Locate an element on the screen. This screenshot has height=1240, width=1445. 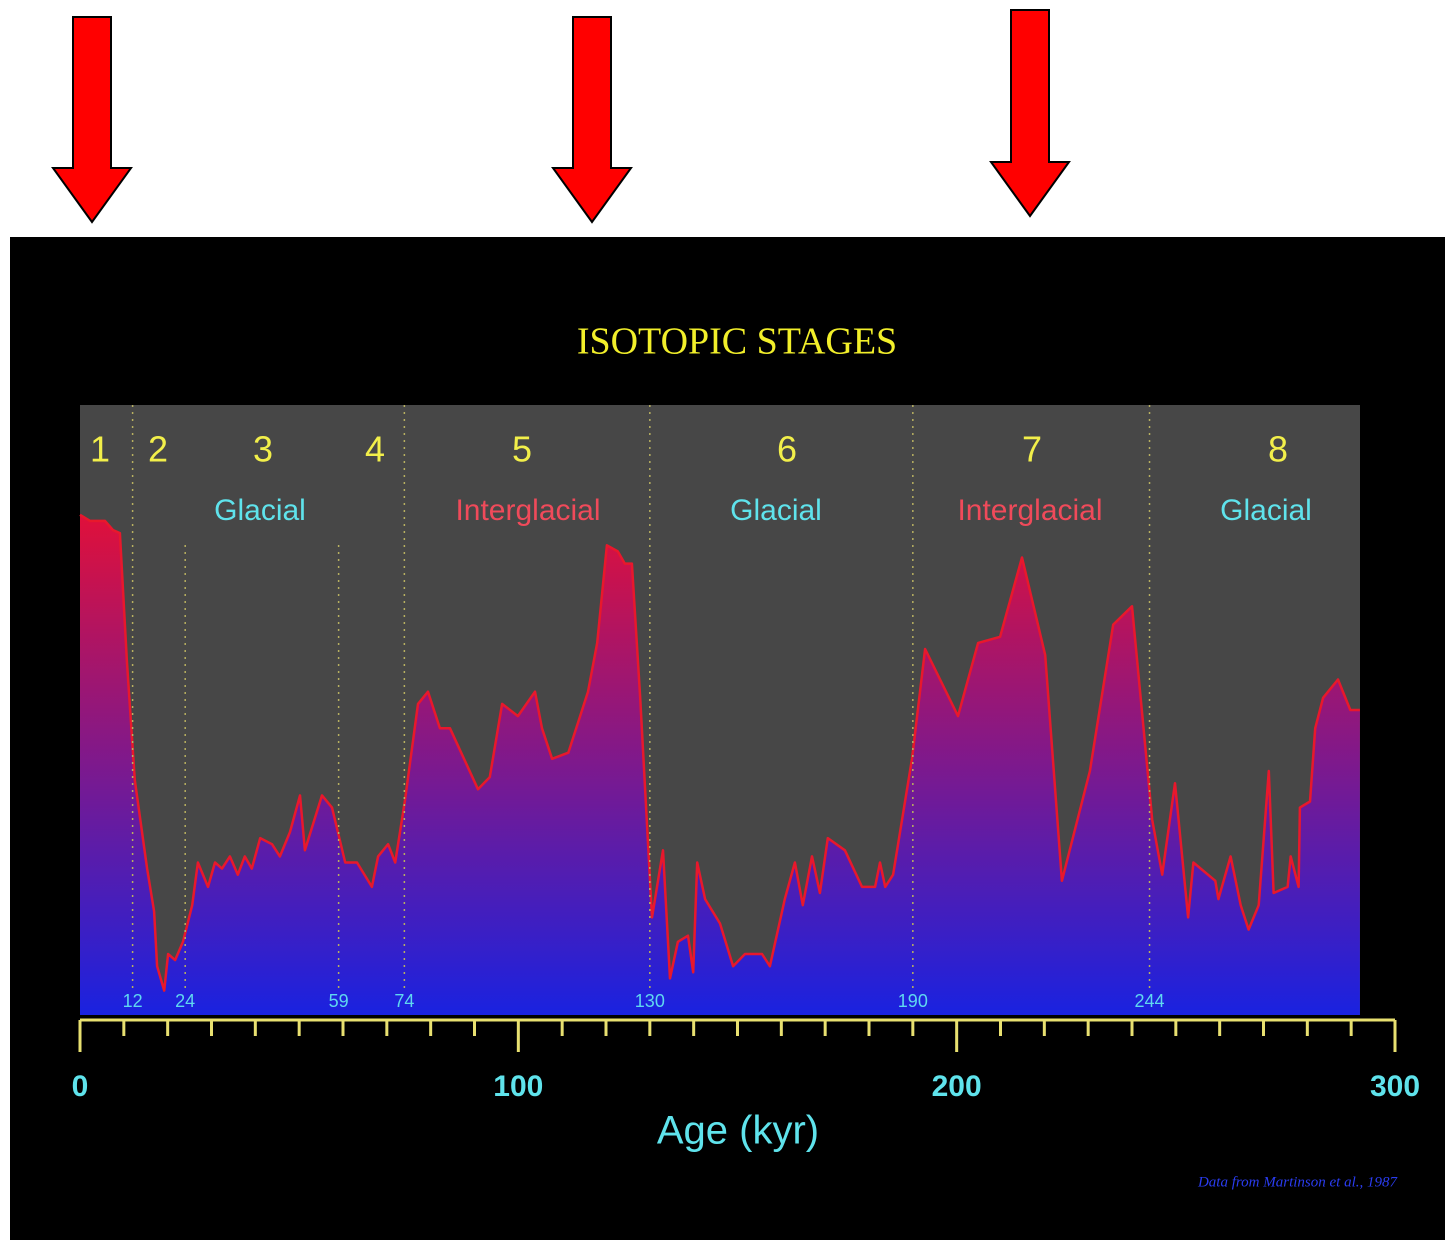
x-tick-label: 300 is located at coordinates (1395, 1086).